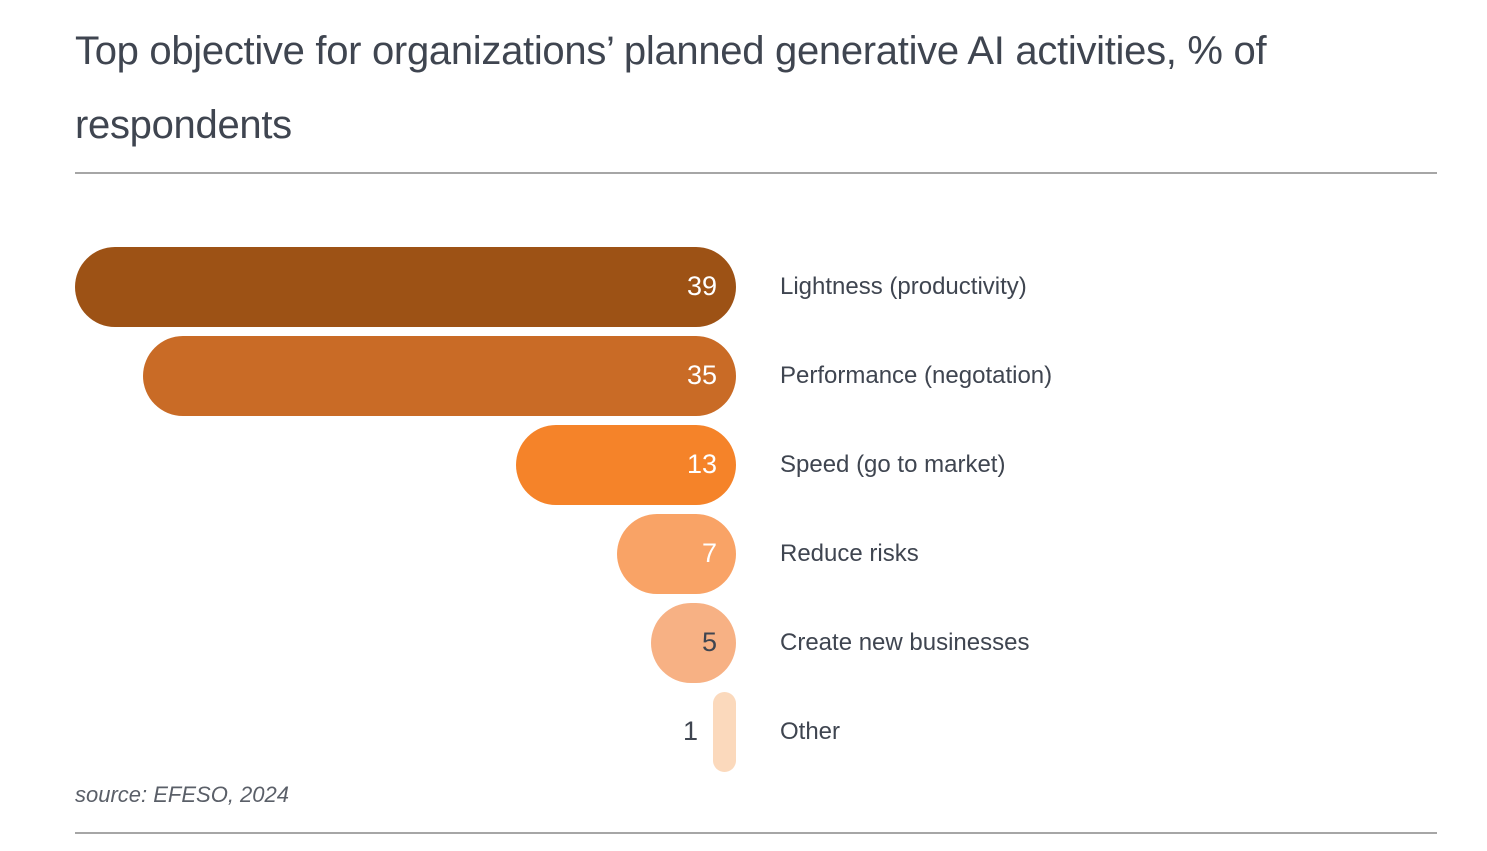 The image size is (1487, 851). Describe the element at coordinates (701, 375) in the screenshot. I see `bar-value: 35` at that location.